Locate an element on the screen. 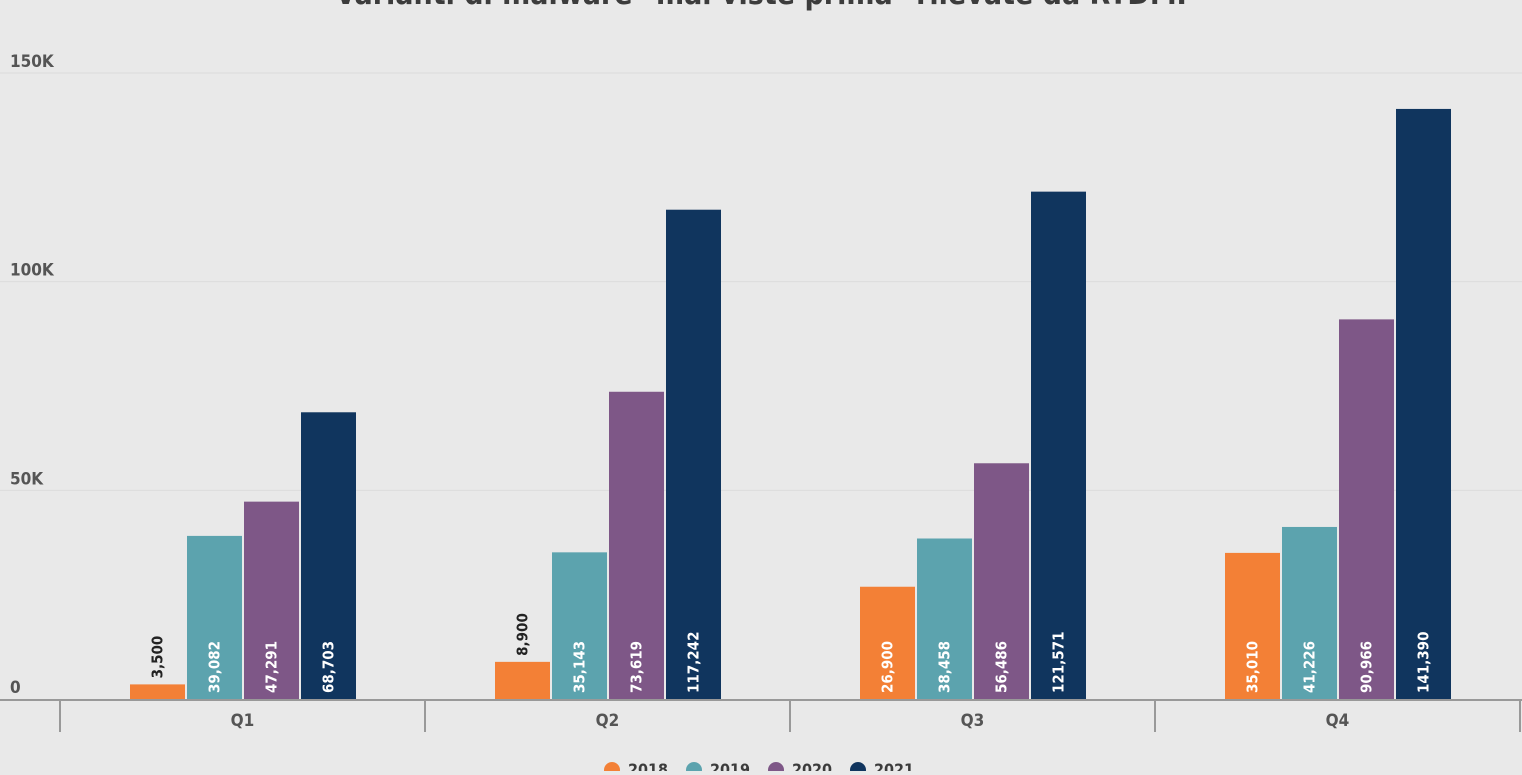  data-label: 68,703 is located at coordinates (329, 667).